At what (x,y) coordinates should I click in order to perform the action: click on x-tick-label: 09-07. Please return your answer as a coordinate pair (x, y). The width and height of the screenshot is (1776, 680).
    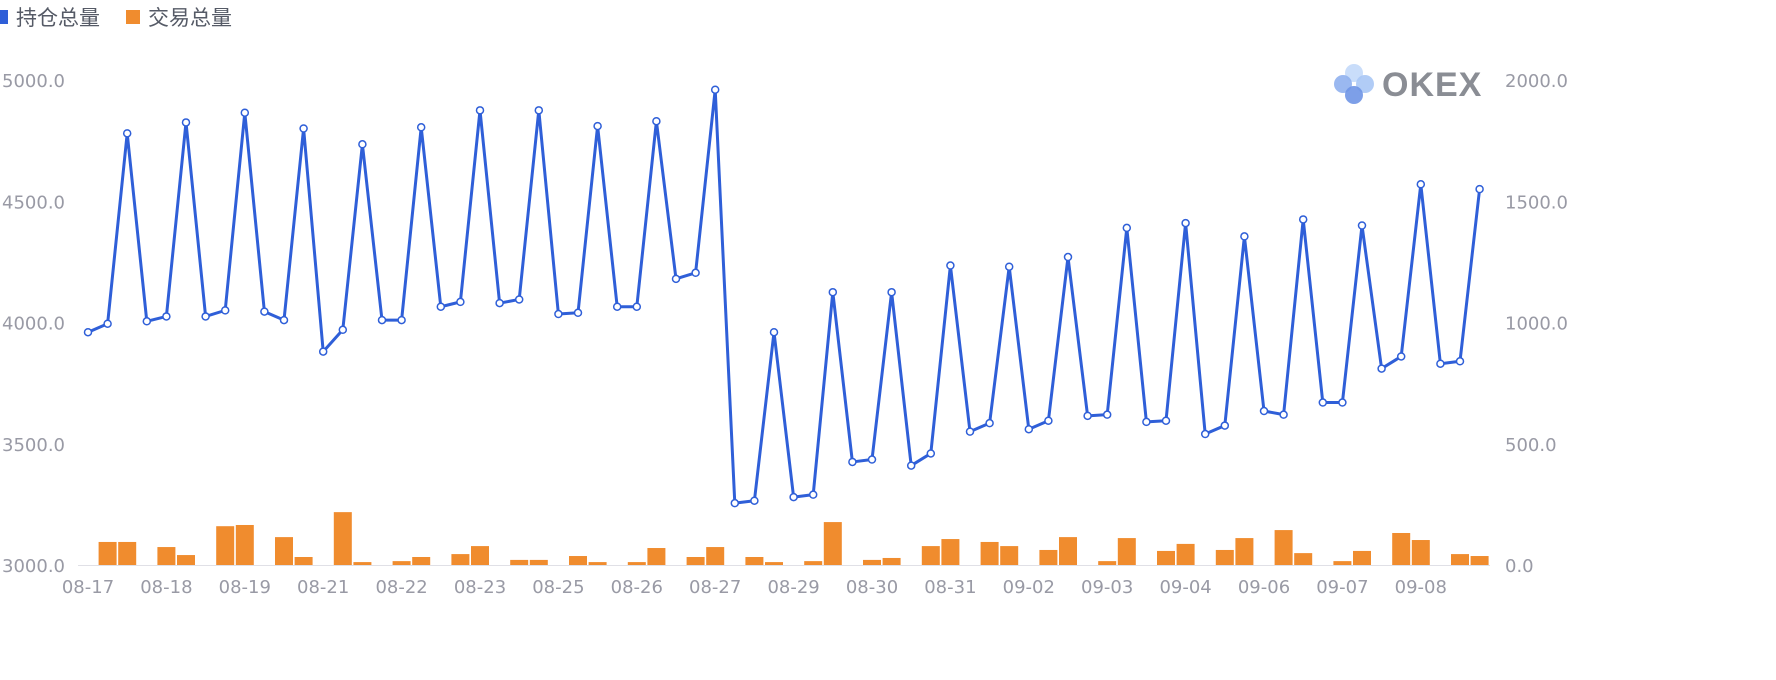
    Looking at the image, I should click on (1342, 587).